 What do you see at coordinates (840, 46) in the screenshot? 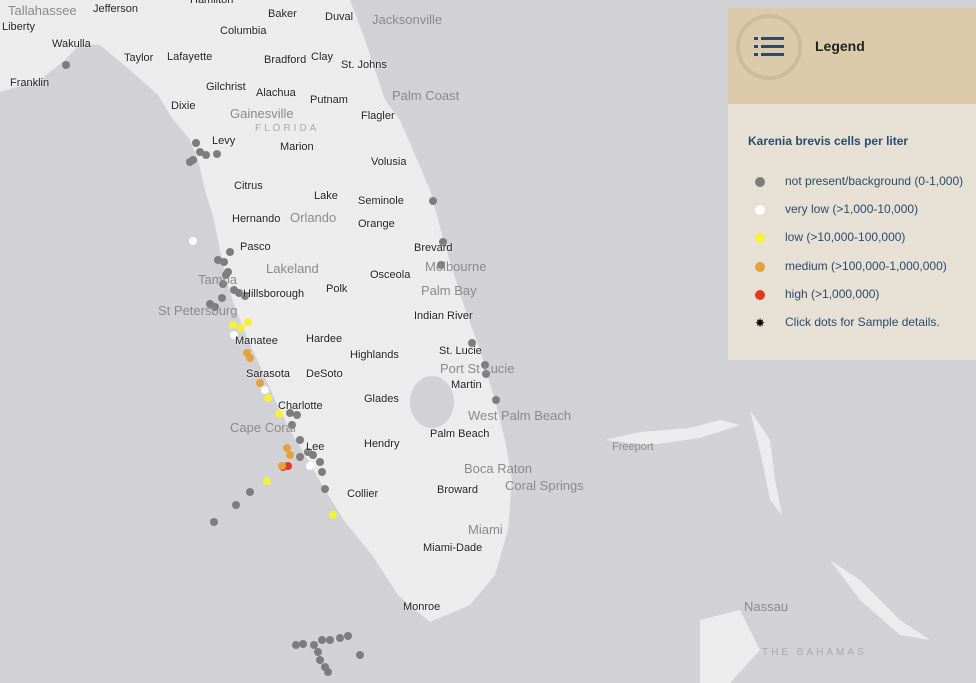
I see `legend-title: Legend` at bounding box center [840, 46].